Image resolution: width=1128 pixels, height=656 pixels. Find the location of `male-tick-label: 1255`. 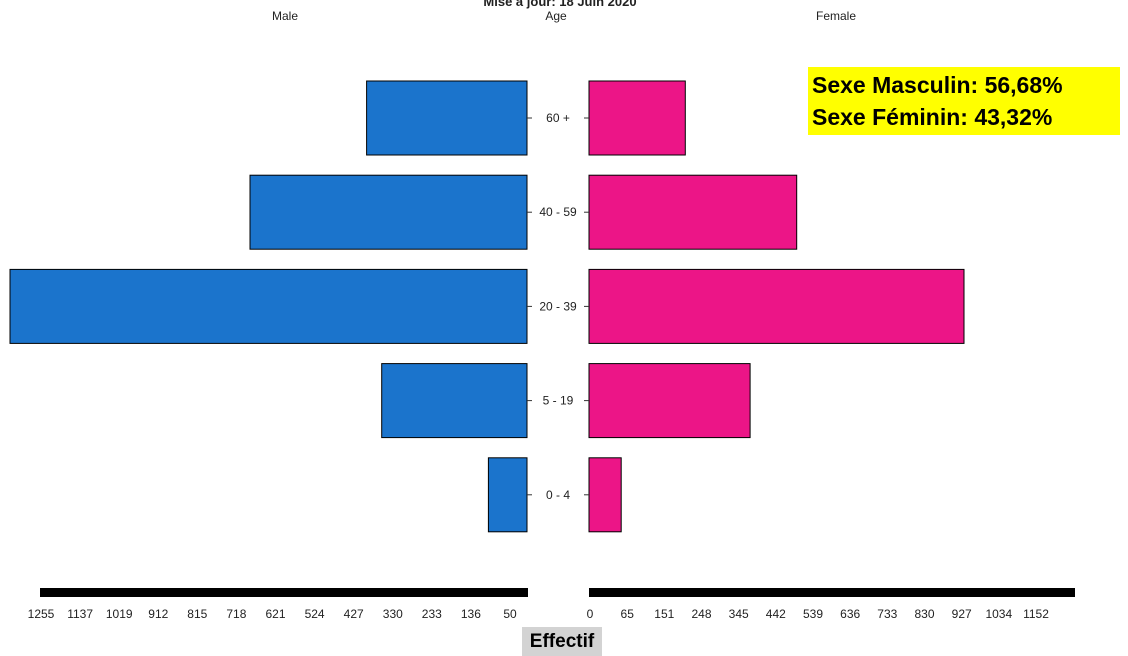

male-tick-label: 1255 is located at coordinates (41, 614).